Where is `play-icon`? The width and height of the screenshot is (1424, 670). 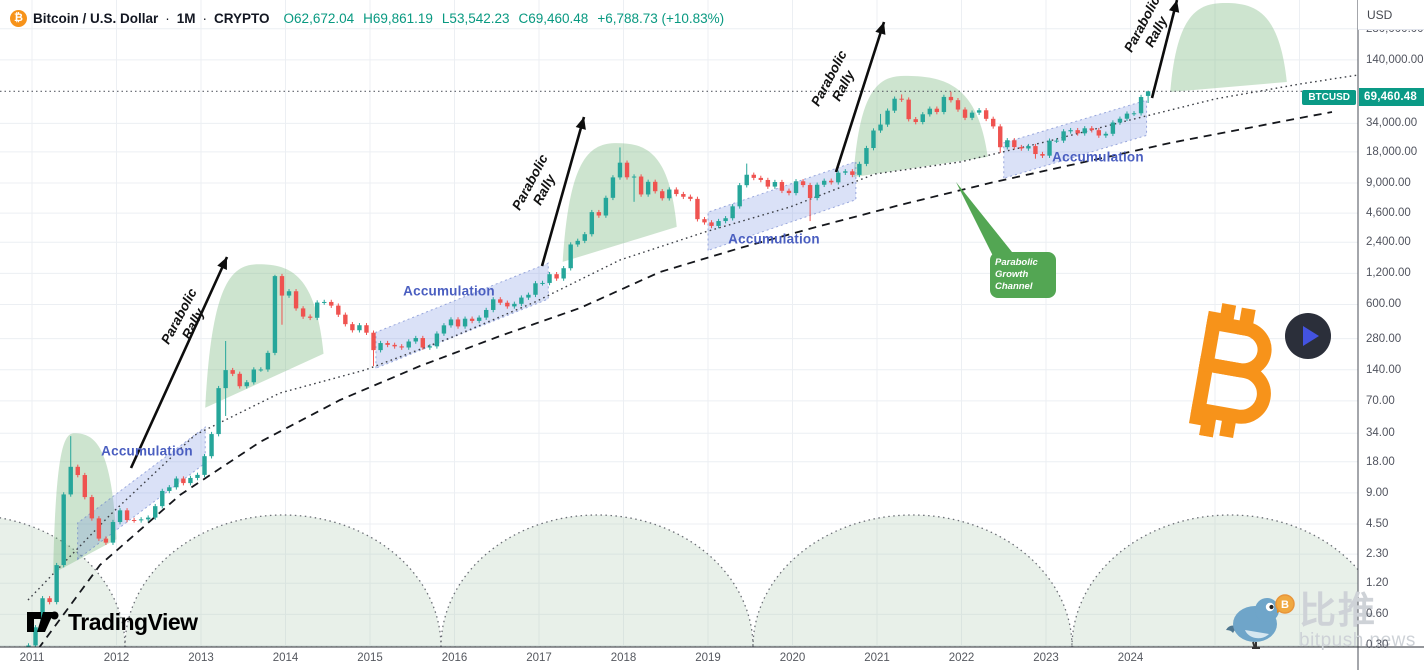
play-icon is located at coordinates (1310, 336).